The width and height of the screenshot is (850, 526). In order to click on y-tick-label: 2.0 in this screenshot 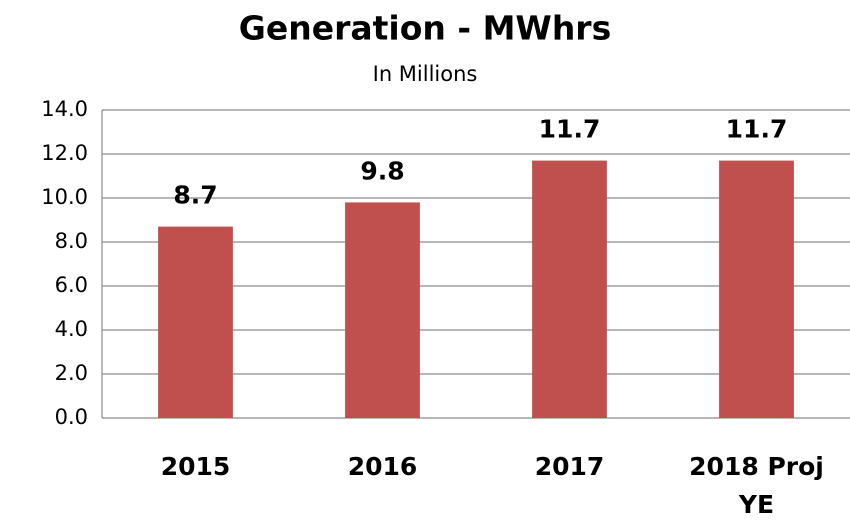, I will do `click(71, 373)`.